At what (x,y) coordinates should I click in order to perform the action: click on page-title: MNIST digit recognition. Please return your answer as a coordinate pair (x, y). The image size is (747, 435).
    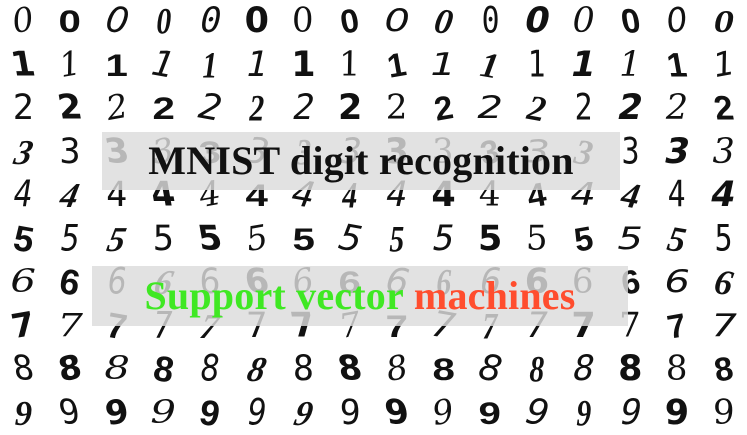
    Looking at the image, I should click on (361, 160).